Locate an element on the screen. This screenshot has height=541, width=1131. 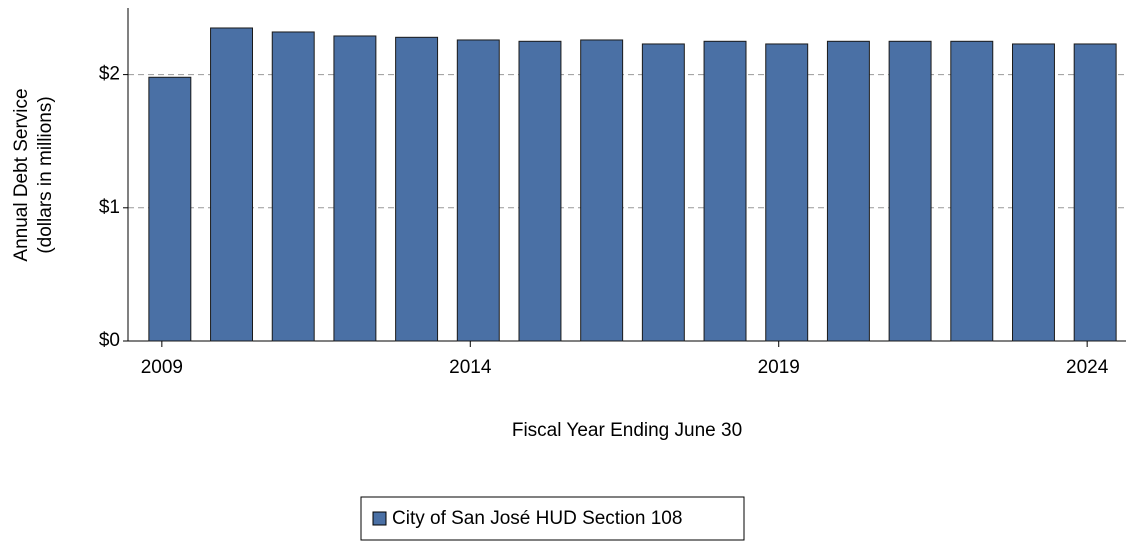
x-tick-label: 2009 is located at coordinates (162, 367).